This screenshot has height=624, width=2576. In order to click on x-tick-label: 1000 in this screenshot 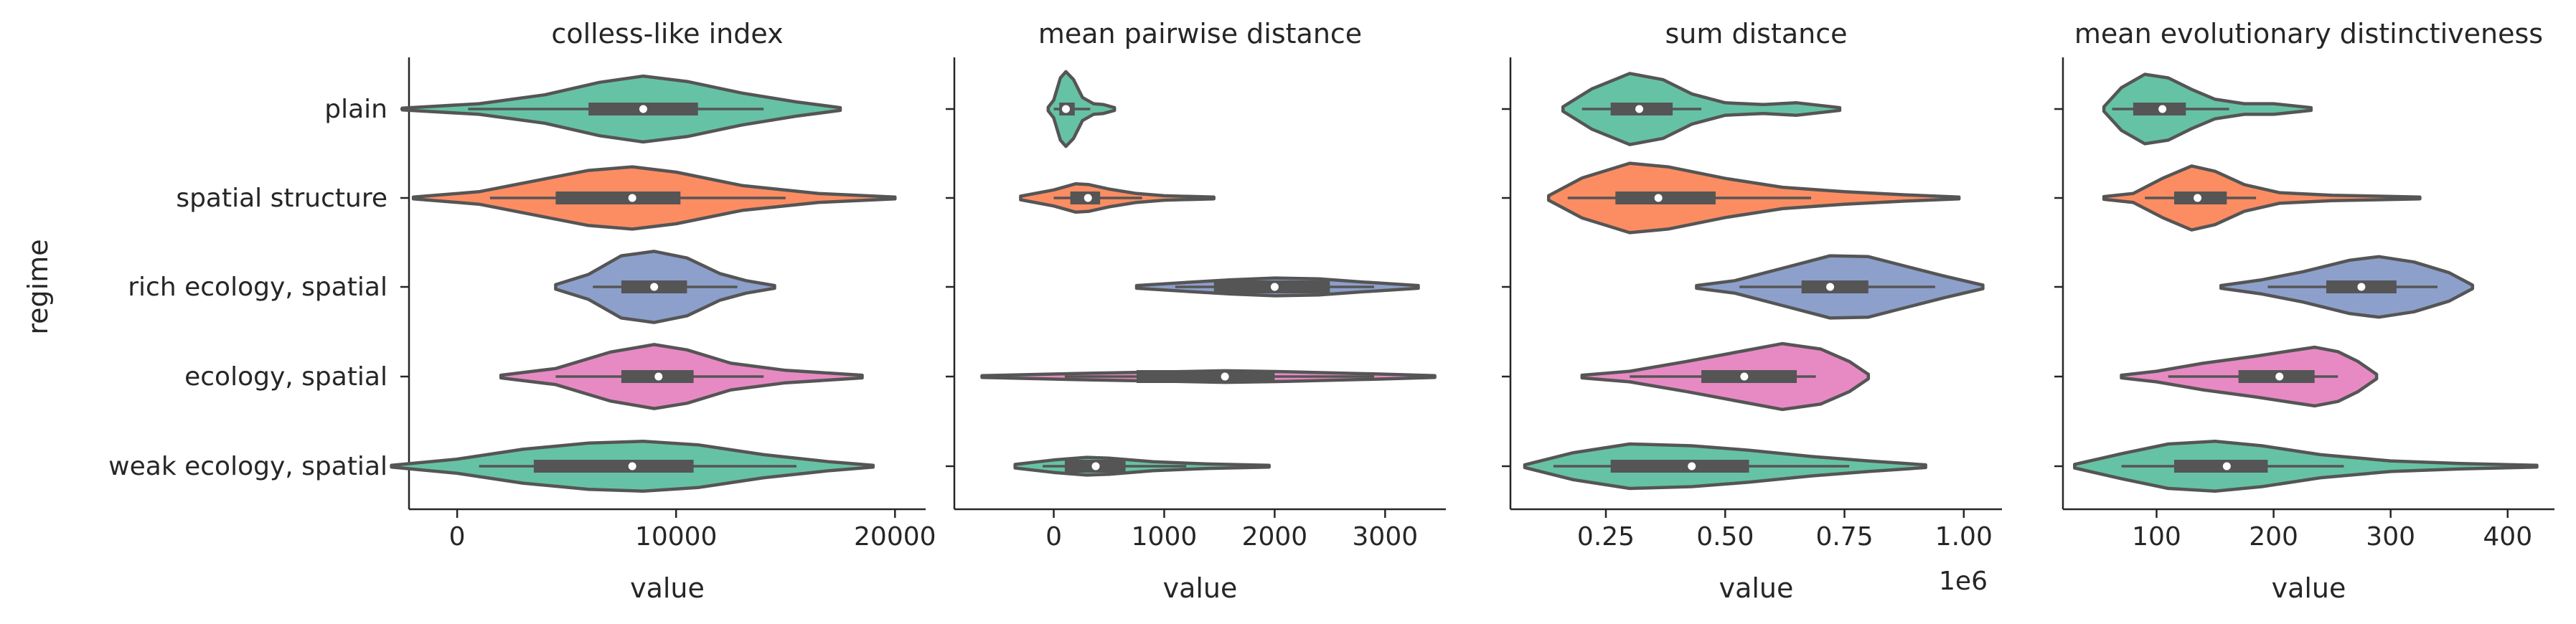, I will do `click(1165, 537)`.